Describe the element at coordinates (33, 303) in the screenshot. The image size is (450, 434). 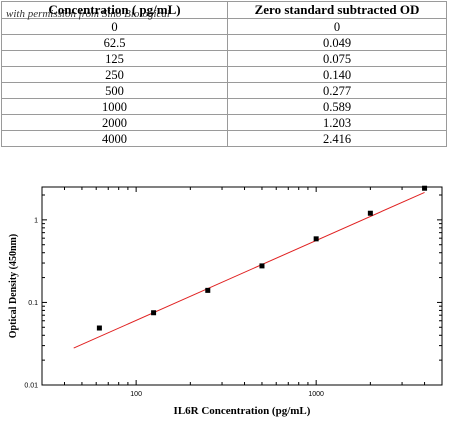
I see `y-tick-label: 0.1` at that location.